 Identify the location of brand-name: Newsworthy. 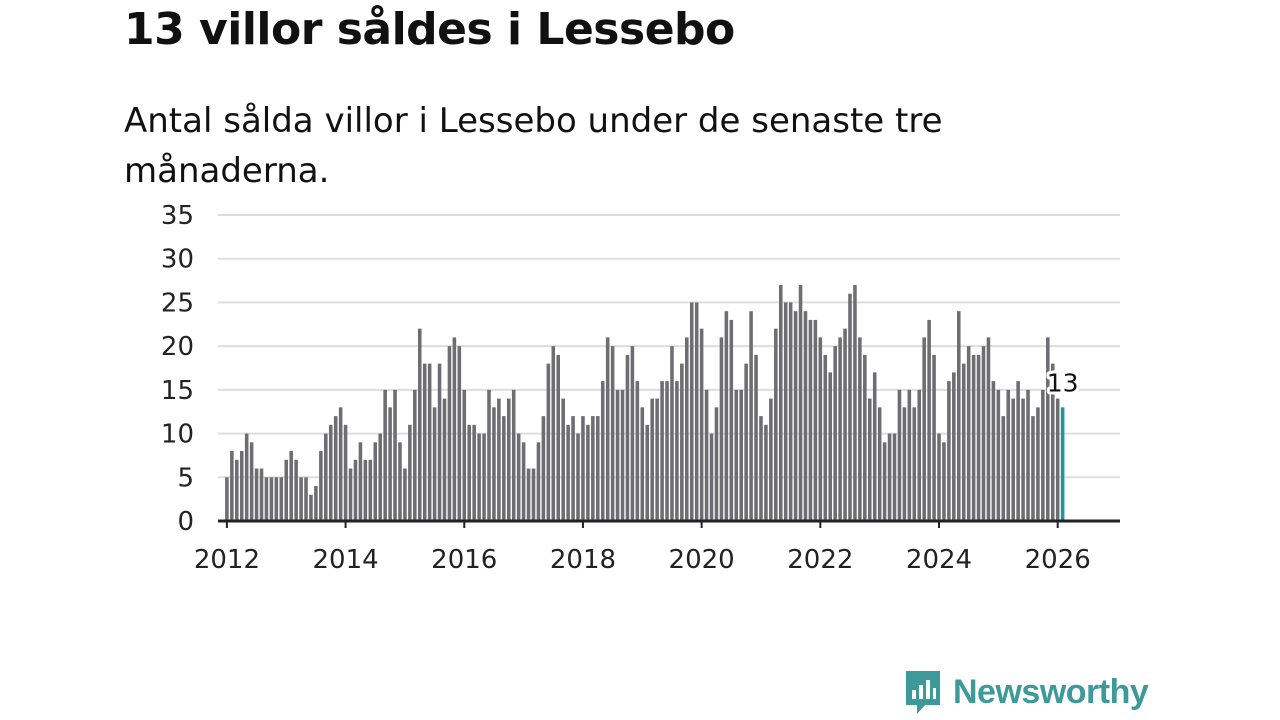
(1051, 691).